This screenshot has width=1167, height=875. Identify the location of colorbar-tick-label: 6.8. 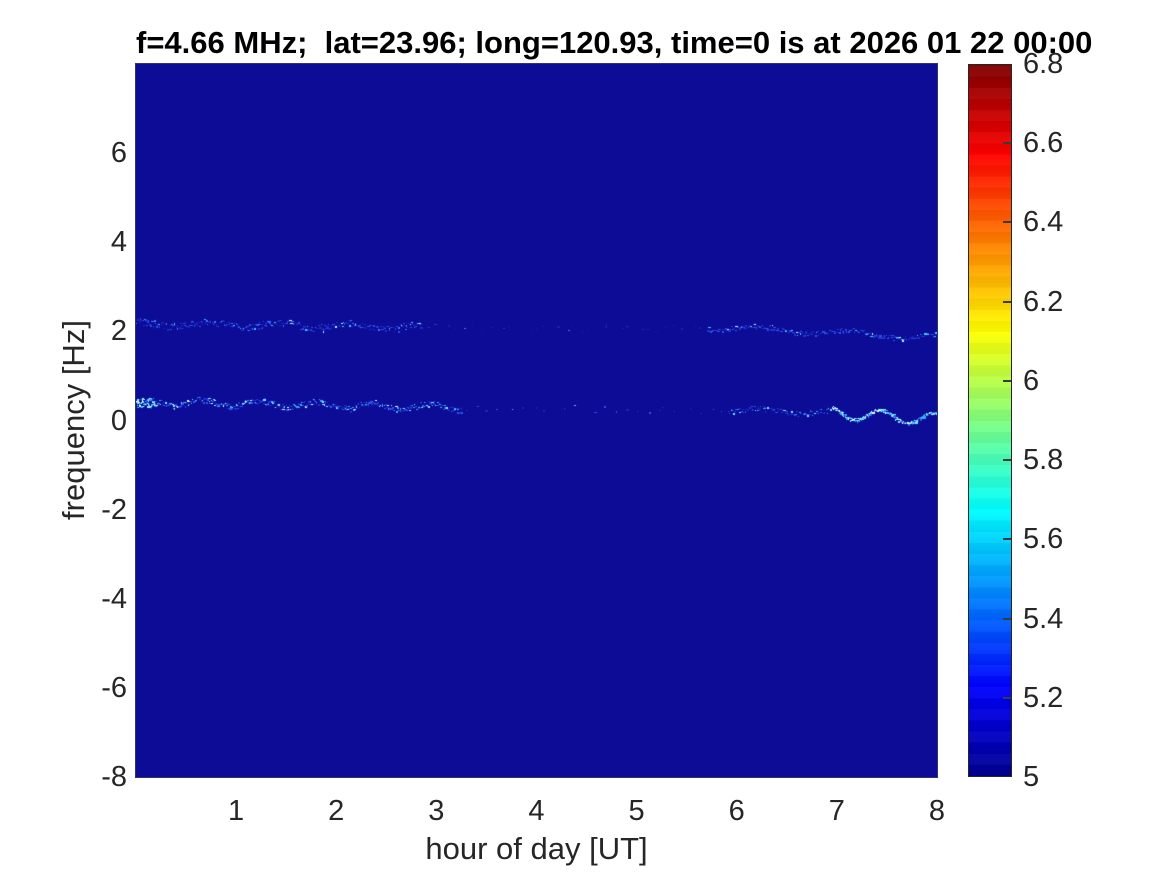
(1043, 64).